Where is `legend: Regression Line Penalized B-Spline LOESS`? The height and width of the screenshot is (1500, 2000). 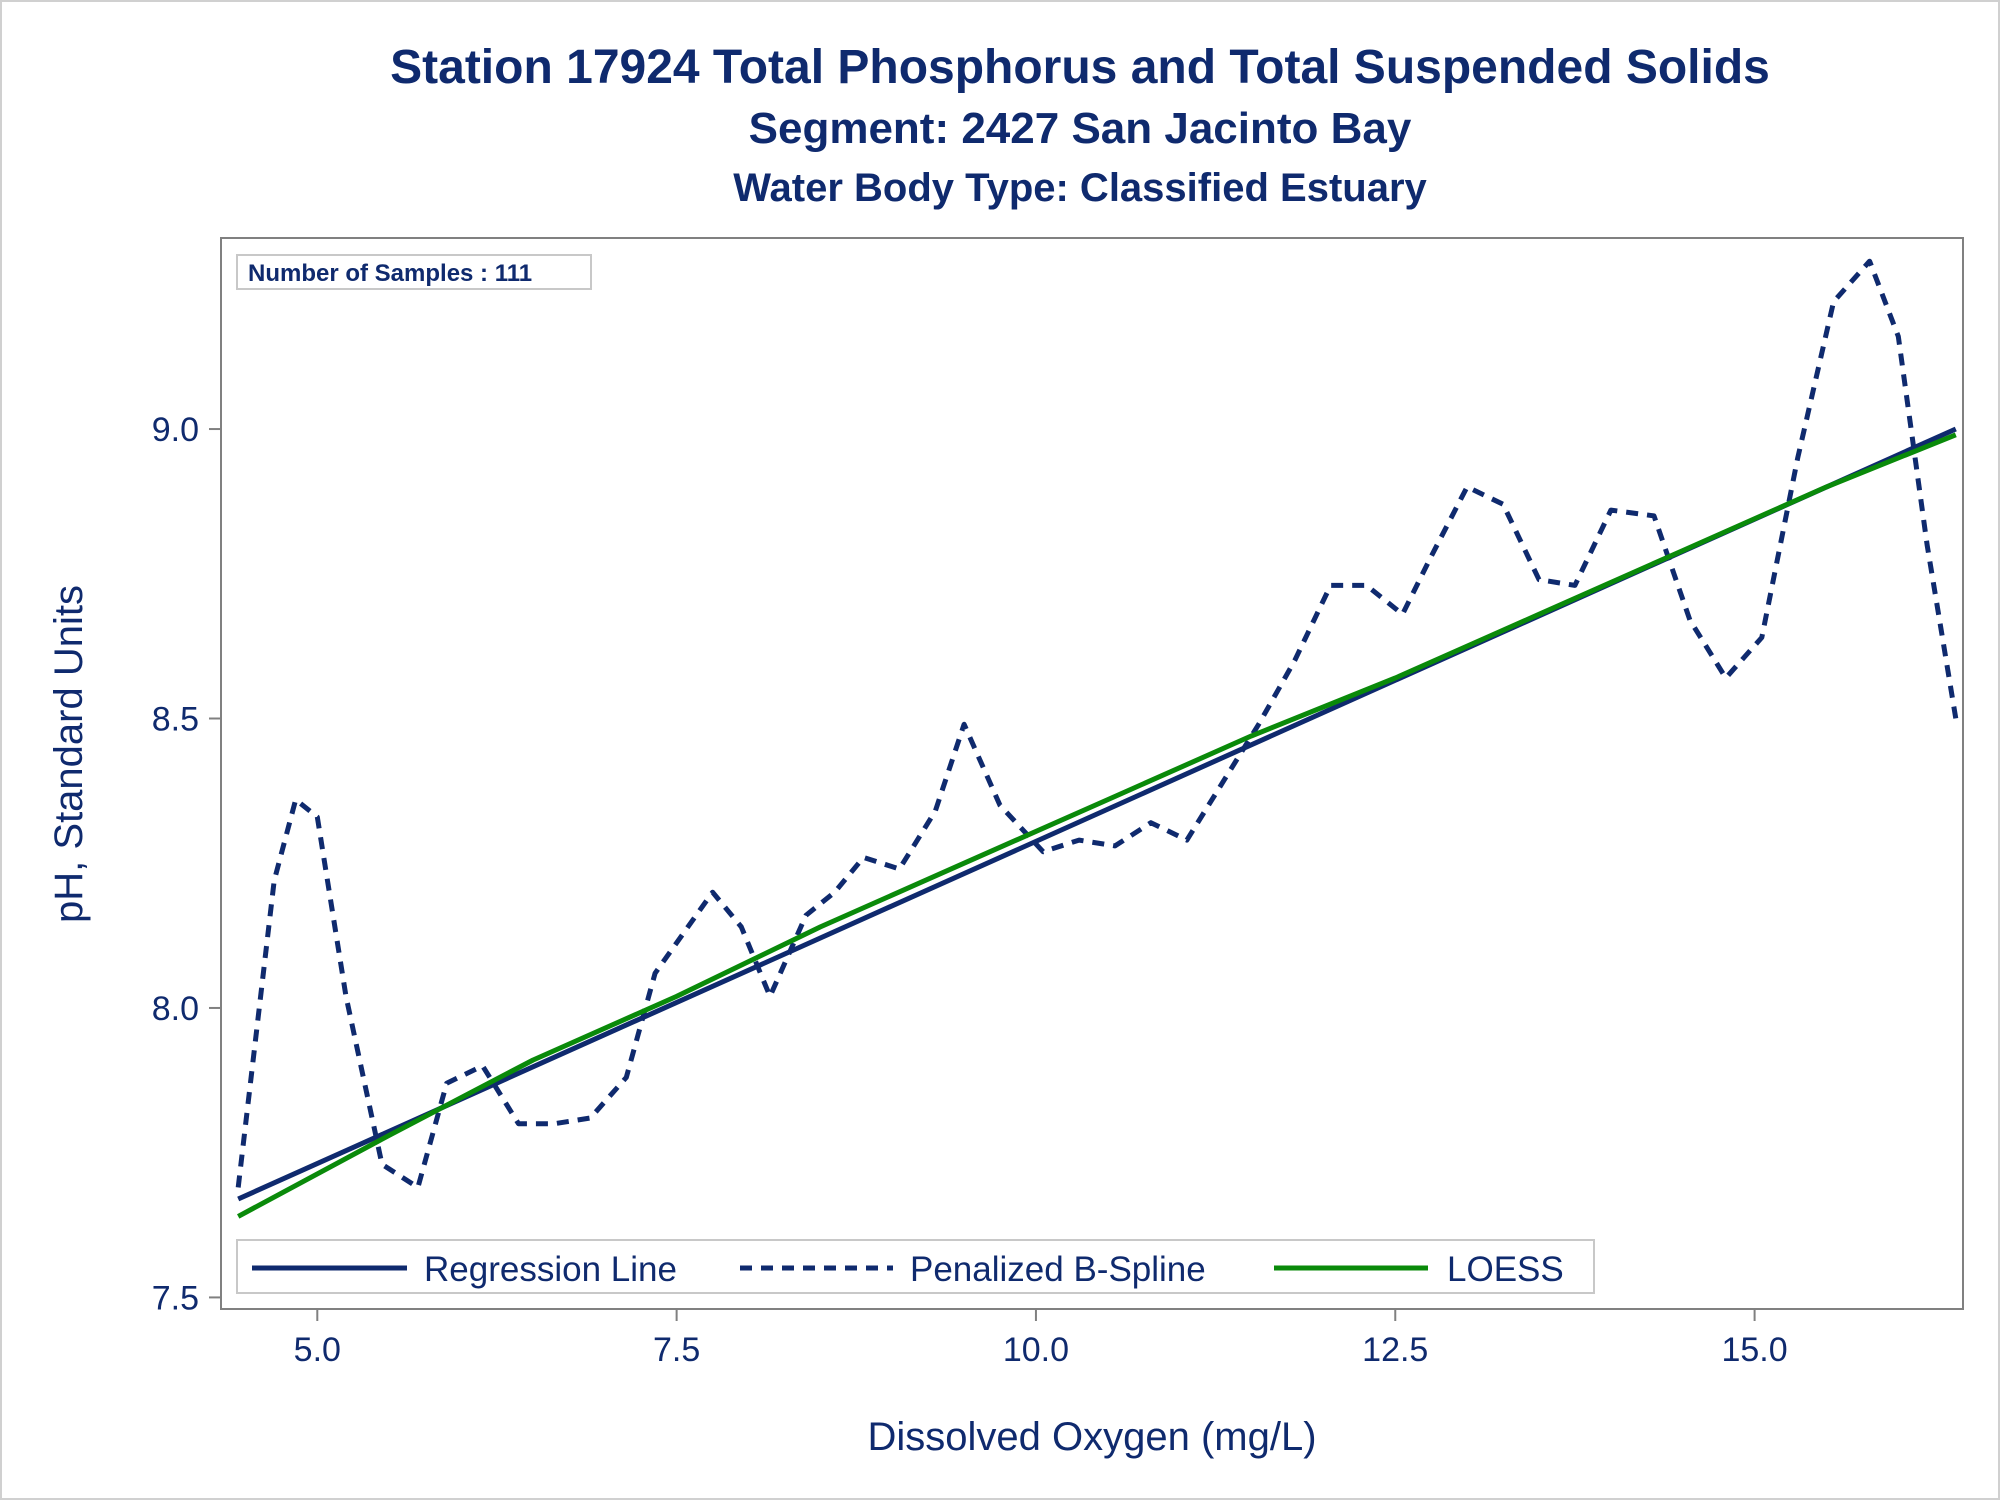 legend: Regression Line Penalized B-Spline LOESS is located at coordinates (915, 1266).